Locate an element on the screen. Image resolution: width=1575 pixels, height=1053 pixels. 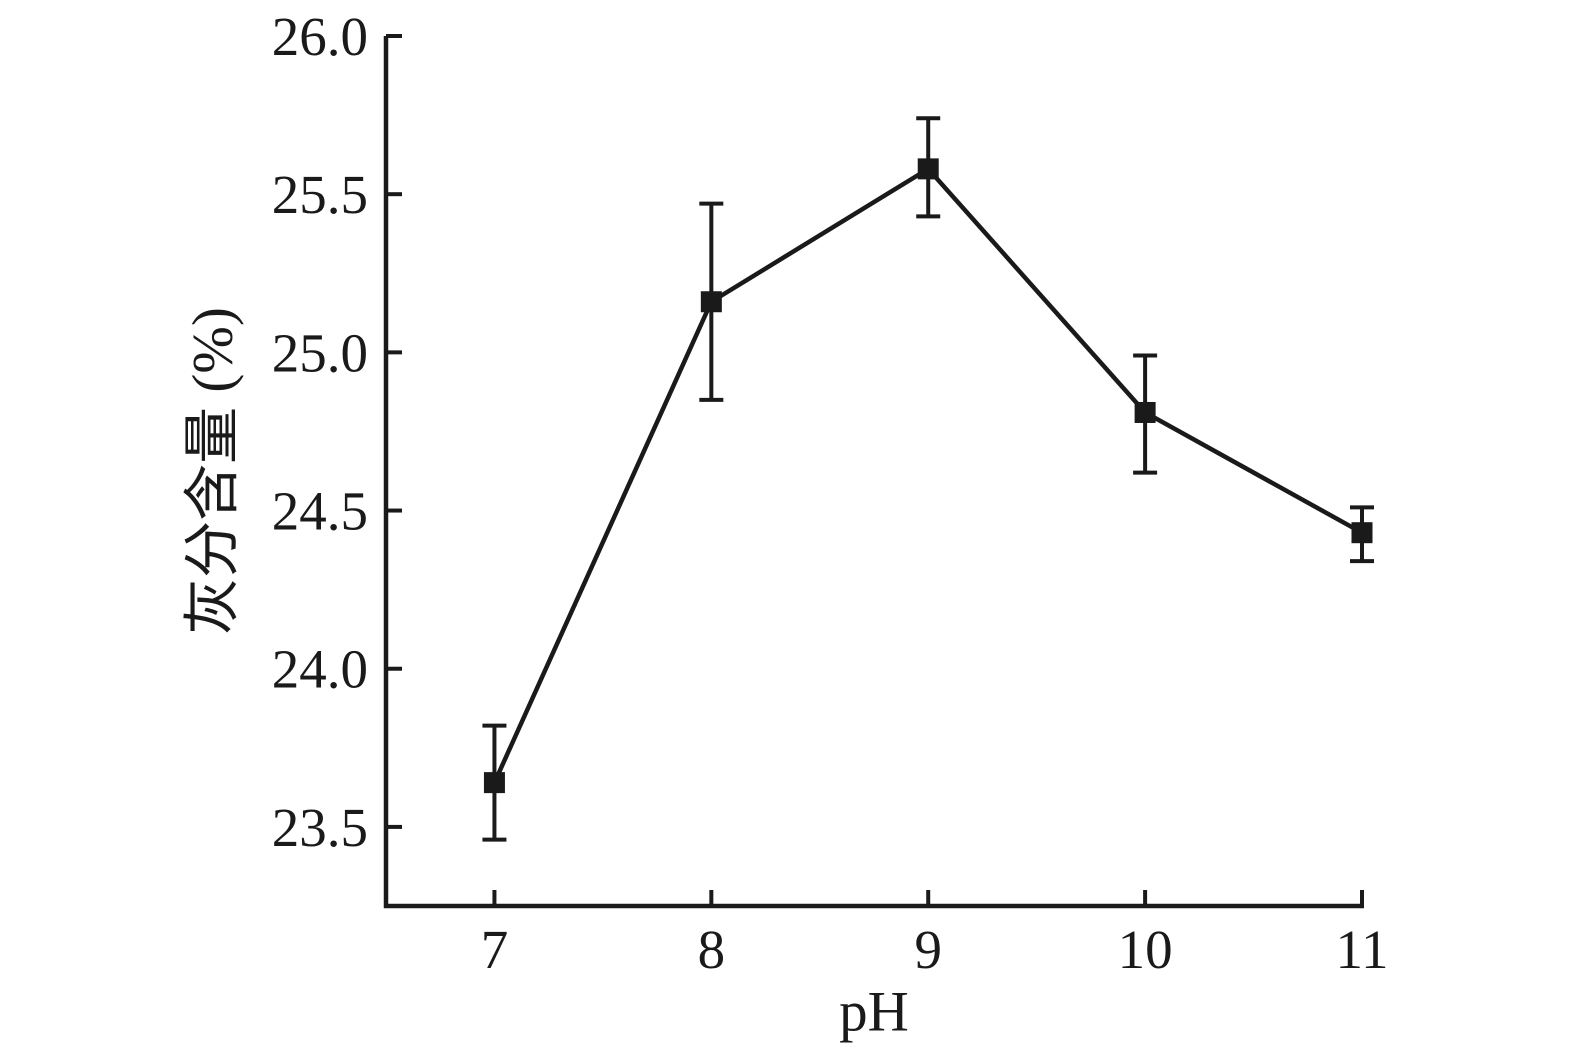
y-tick-label: 24.5 is located at coordinates (320, 511).